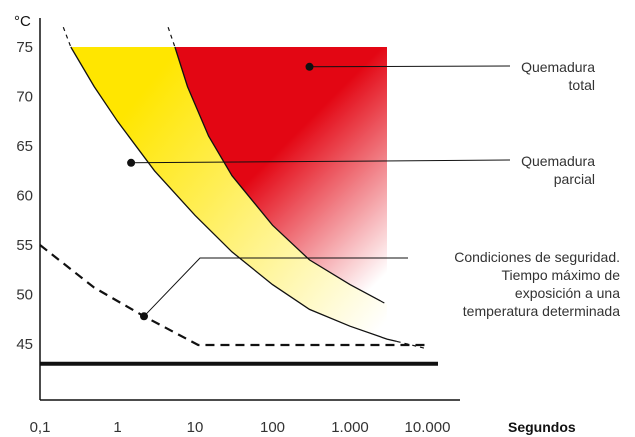 The image size is (635, 437). I want to click on quemadura-total-label: Quemadura, so click(558, 67).